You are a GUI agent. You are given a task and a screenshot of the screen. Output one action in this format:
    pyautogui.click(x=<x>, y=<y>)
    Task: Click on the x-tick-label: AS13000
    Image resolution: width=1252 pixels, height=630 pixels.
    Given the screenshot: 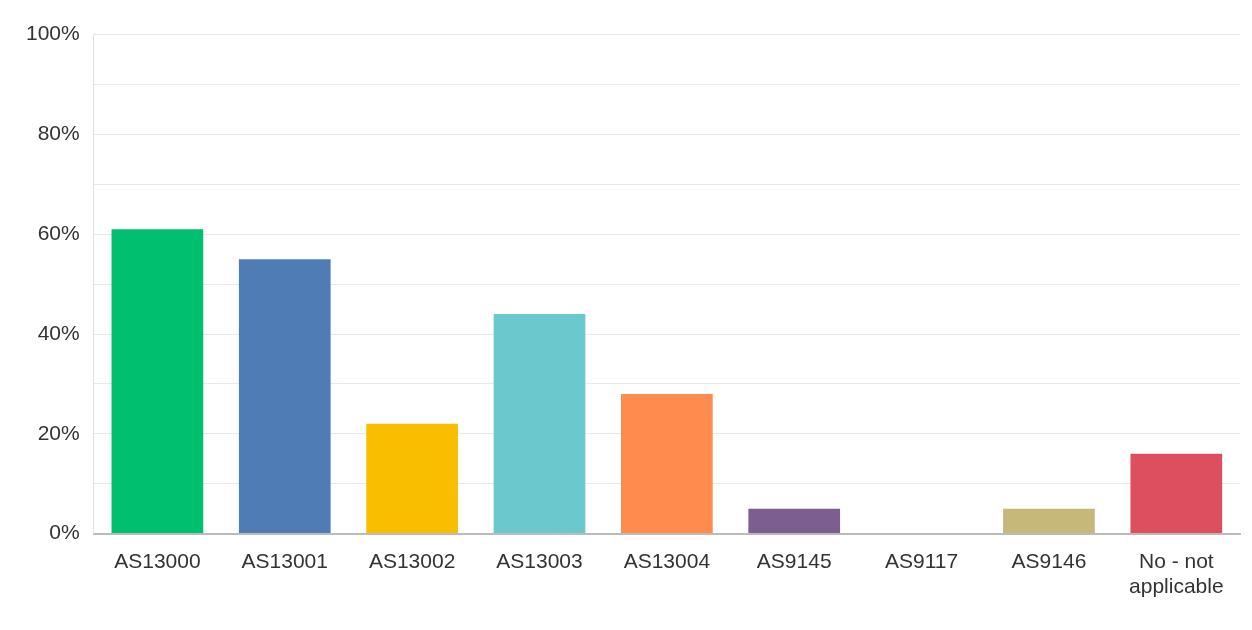 What is the action you would take?
    pyautogui.click(x=157, y=560)
    